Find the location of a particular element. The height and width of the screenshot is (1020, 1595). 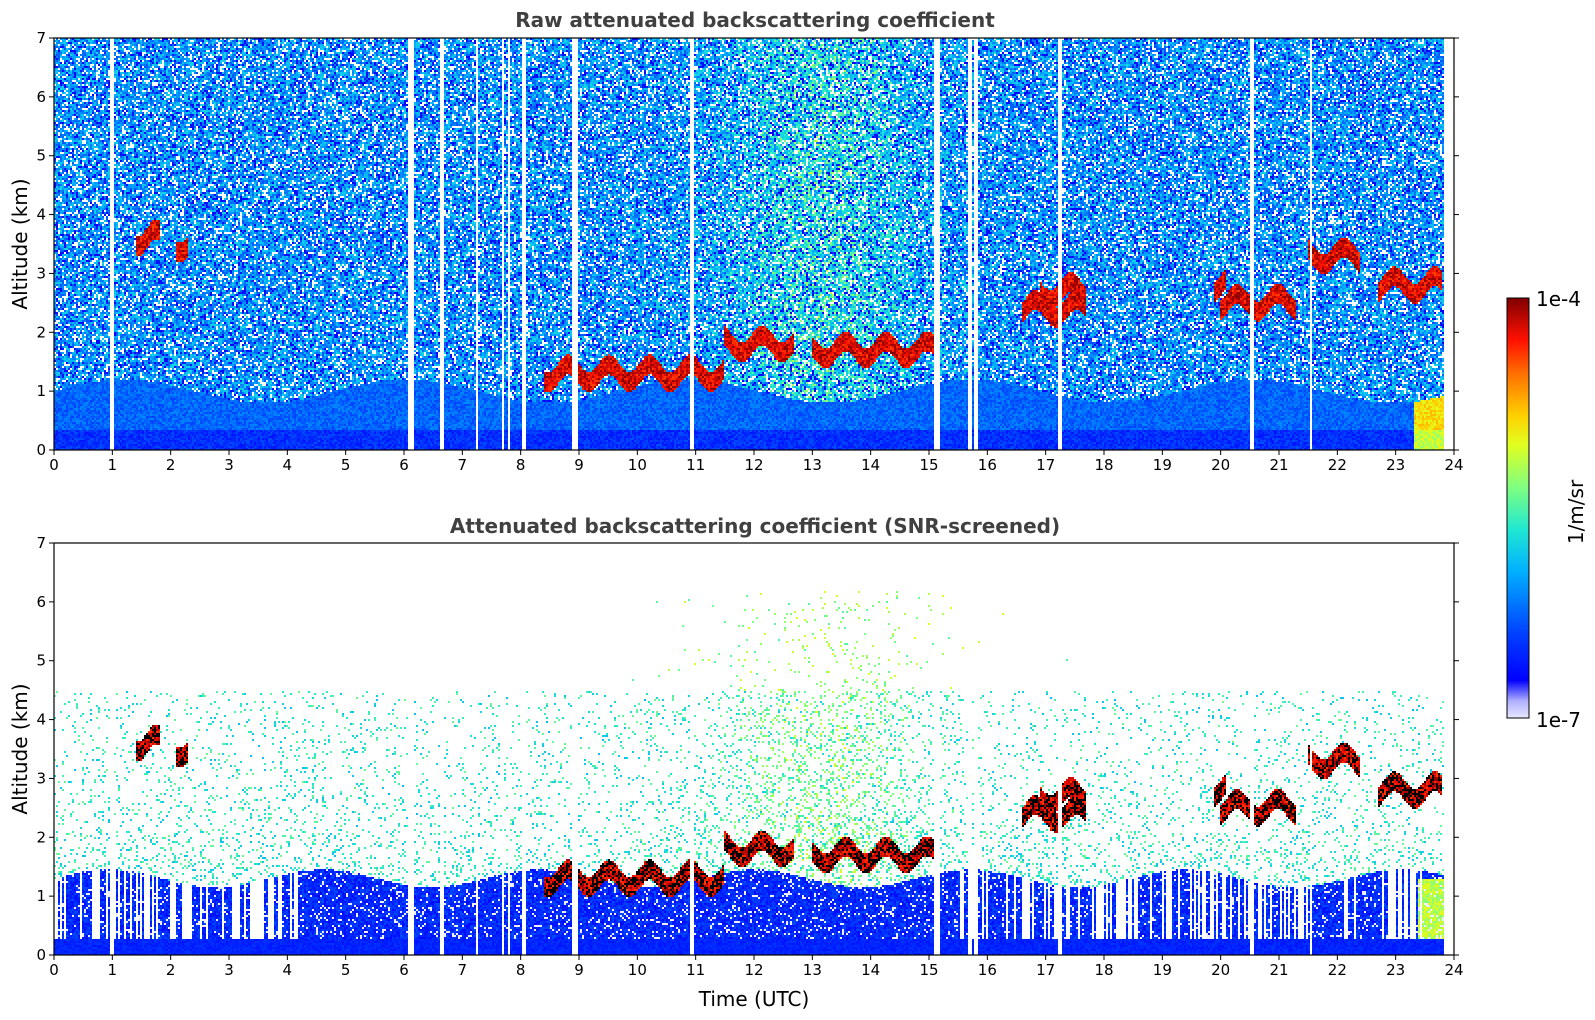

y-axis-label-screened: Altitude (km) is located at coordinates (20, 748).